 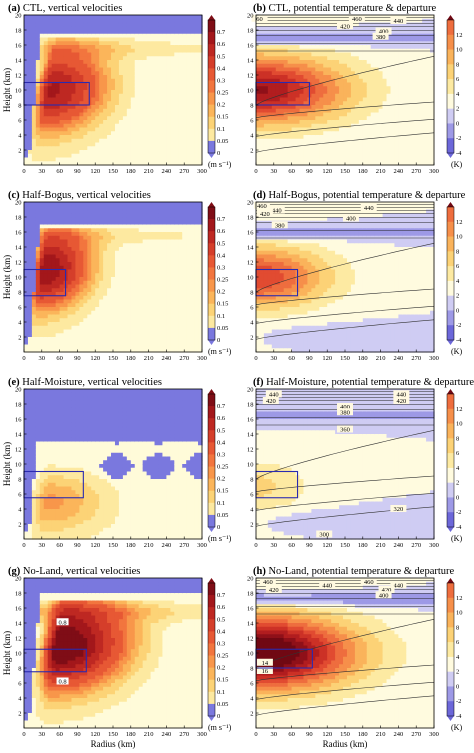 What do you see at coordinates (450, 71) in the screenshot?
I see `colorbar-segment` at bounding box center [450, 71].